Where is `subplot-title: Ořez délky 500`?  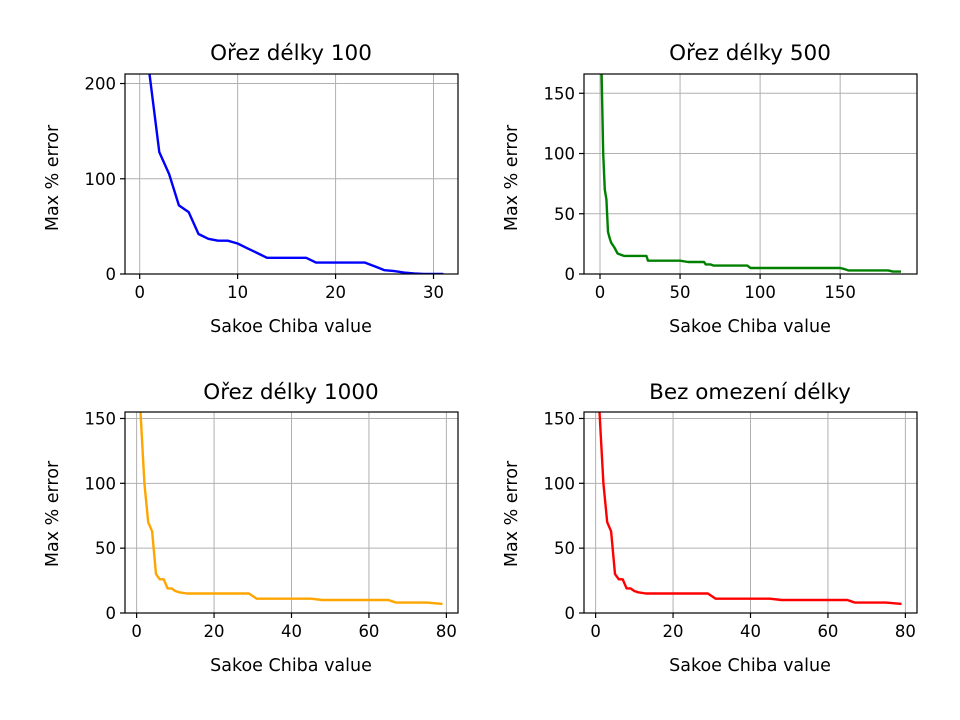 subplot-title: Ořez délky 500 is located at coordinates (750, 53).